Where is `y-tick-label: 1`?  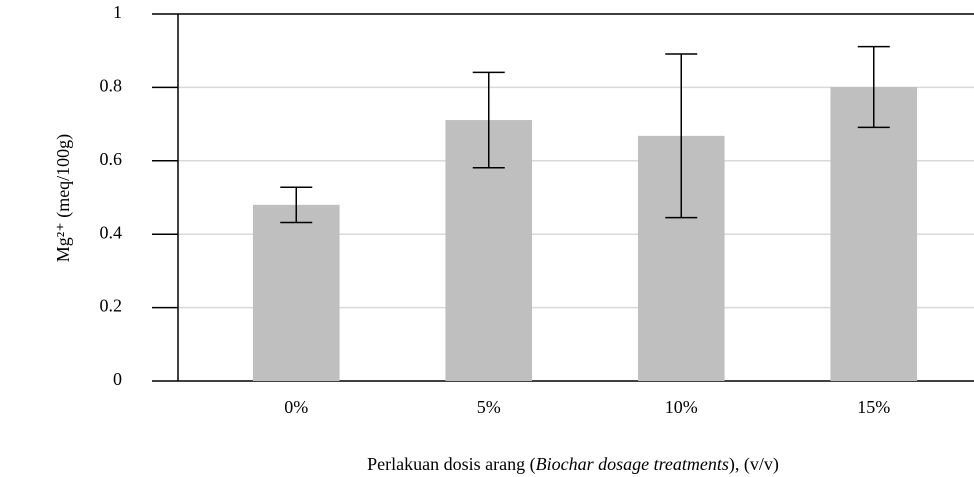
y-tick-label: 1 is located at coordinates (117, 12).